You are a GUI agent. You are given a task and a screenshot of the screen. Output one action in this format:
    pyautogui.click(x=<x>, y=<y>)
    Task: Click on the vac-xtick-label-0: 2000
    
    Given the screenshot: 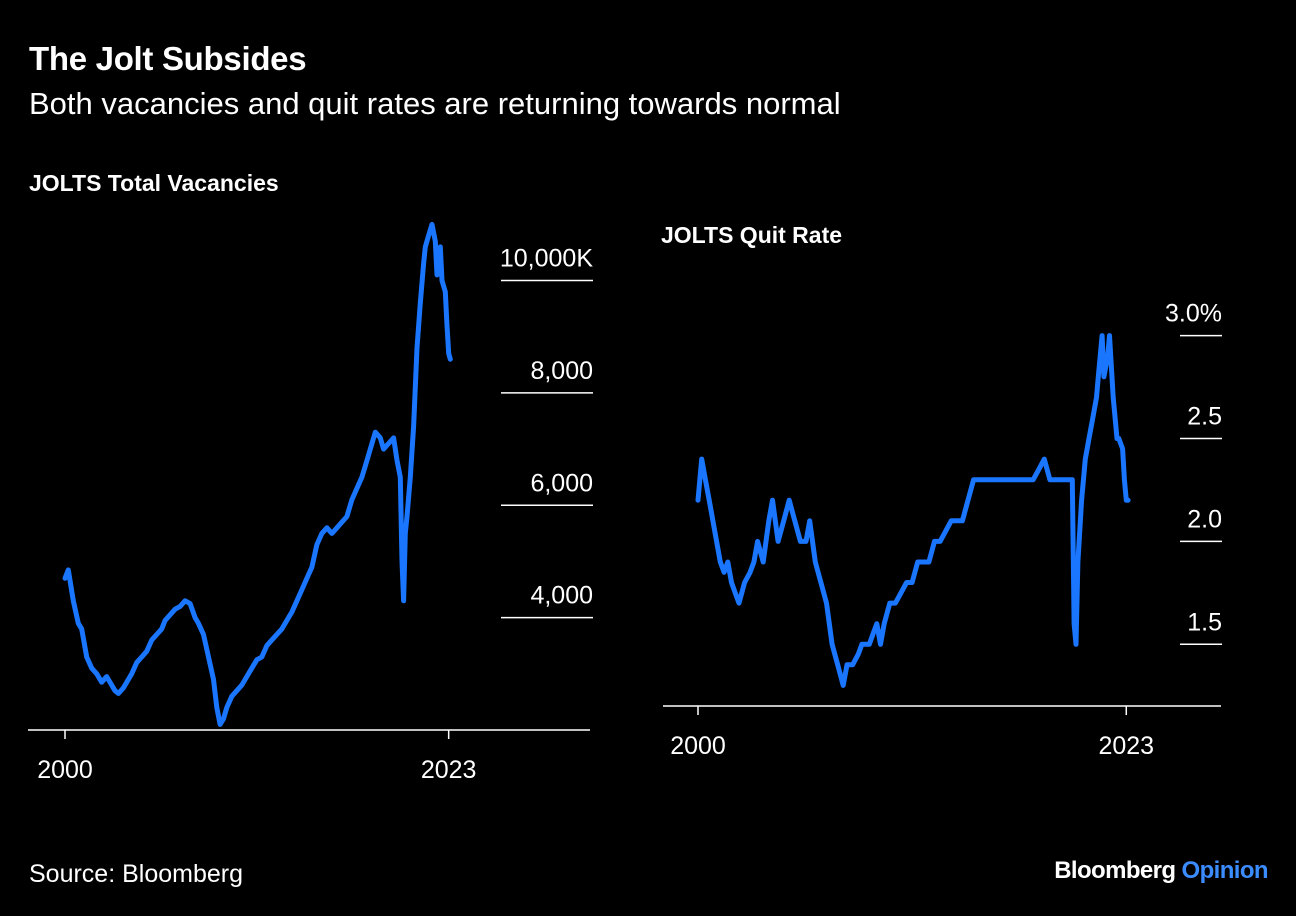 What is the action you would take?
    pyautogui.click(x=65, y=770)
    